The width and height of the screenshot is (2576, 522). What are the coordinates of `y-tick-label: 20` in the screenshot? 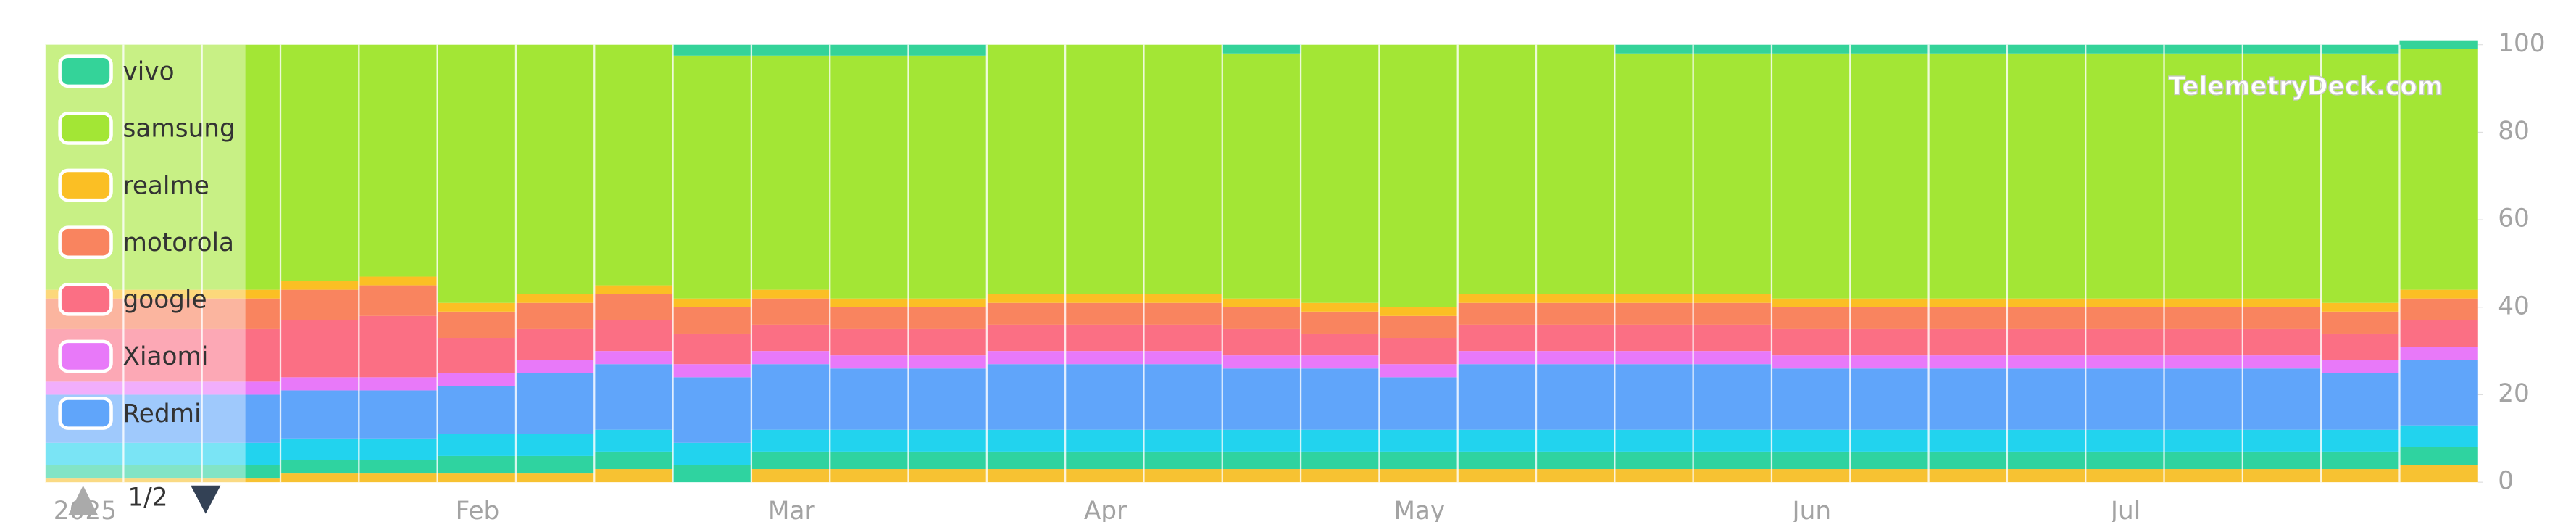 It's located at (2514, 394).